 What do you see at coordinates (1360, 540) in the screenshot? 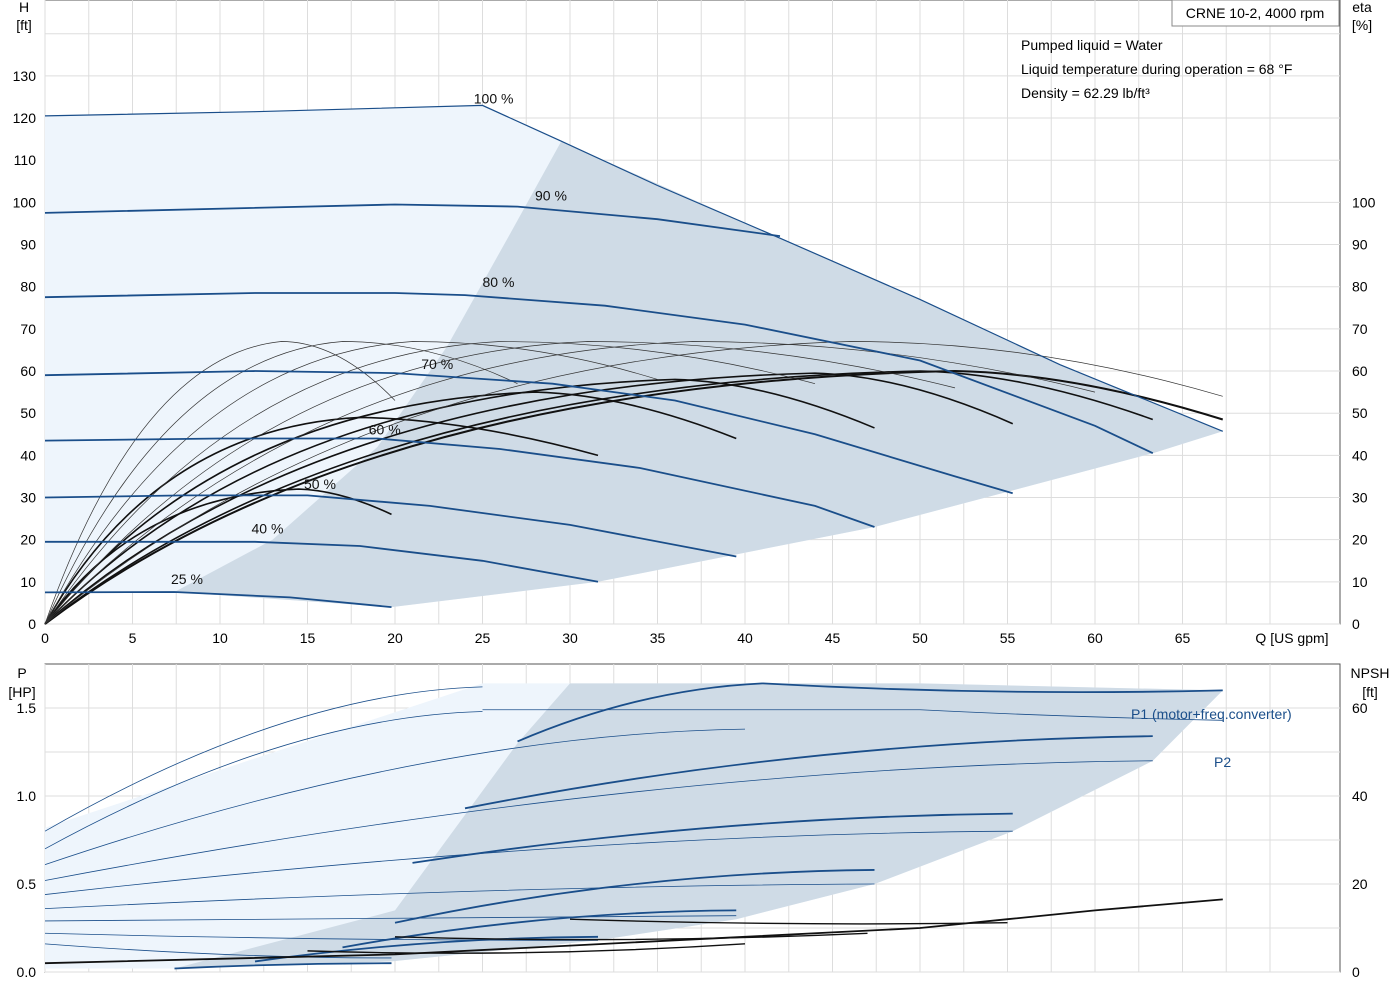
I see `y2-tick-label: 20` at bounding box center [1360, 540].